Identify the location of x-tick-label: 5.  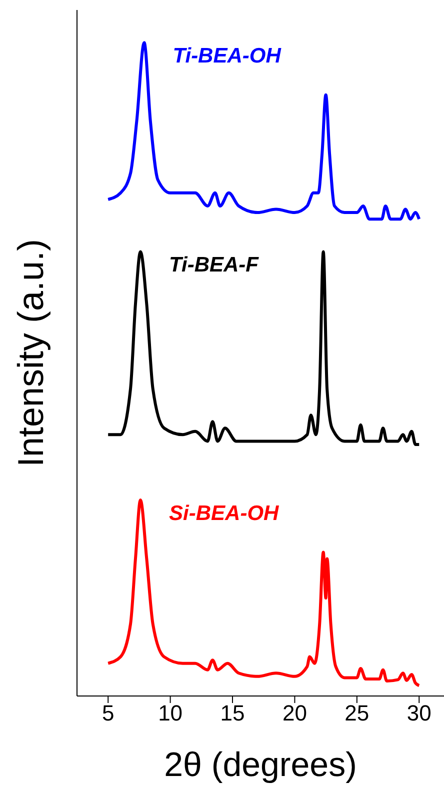
(108, 713).